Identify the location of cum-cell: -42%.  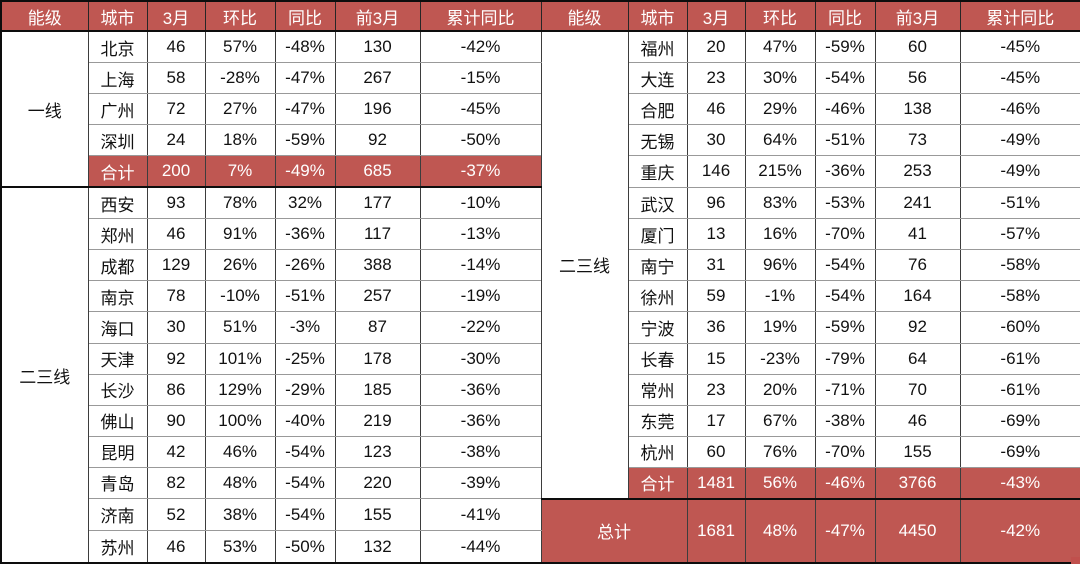
(480, 47).